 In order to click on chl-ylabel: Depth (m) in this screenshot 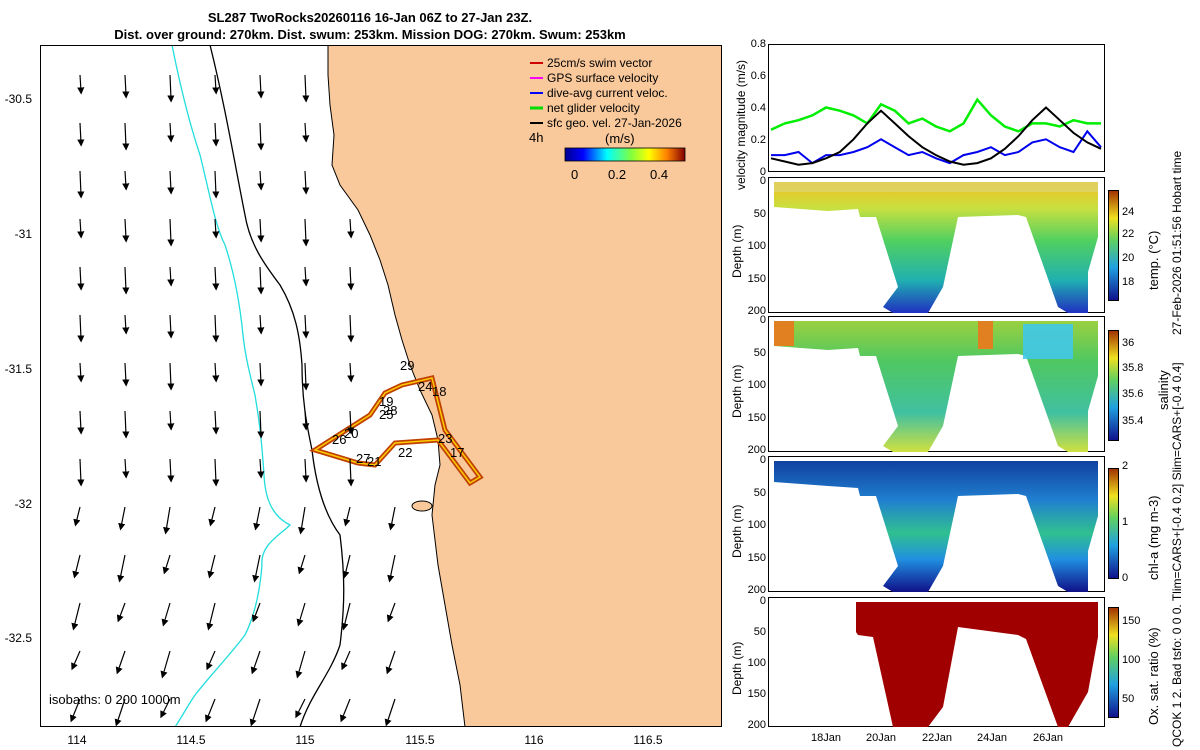, I will do `click(737, 531)`.